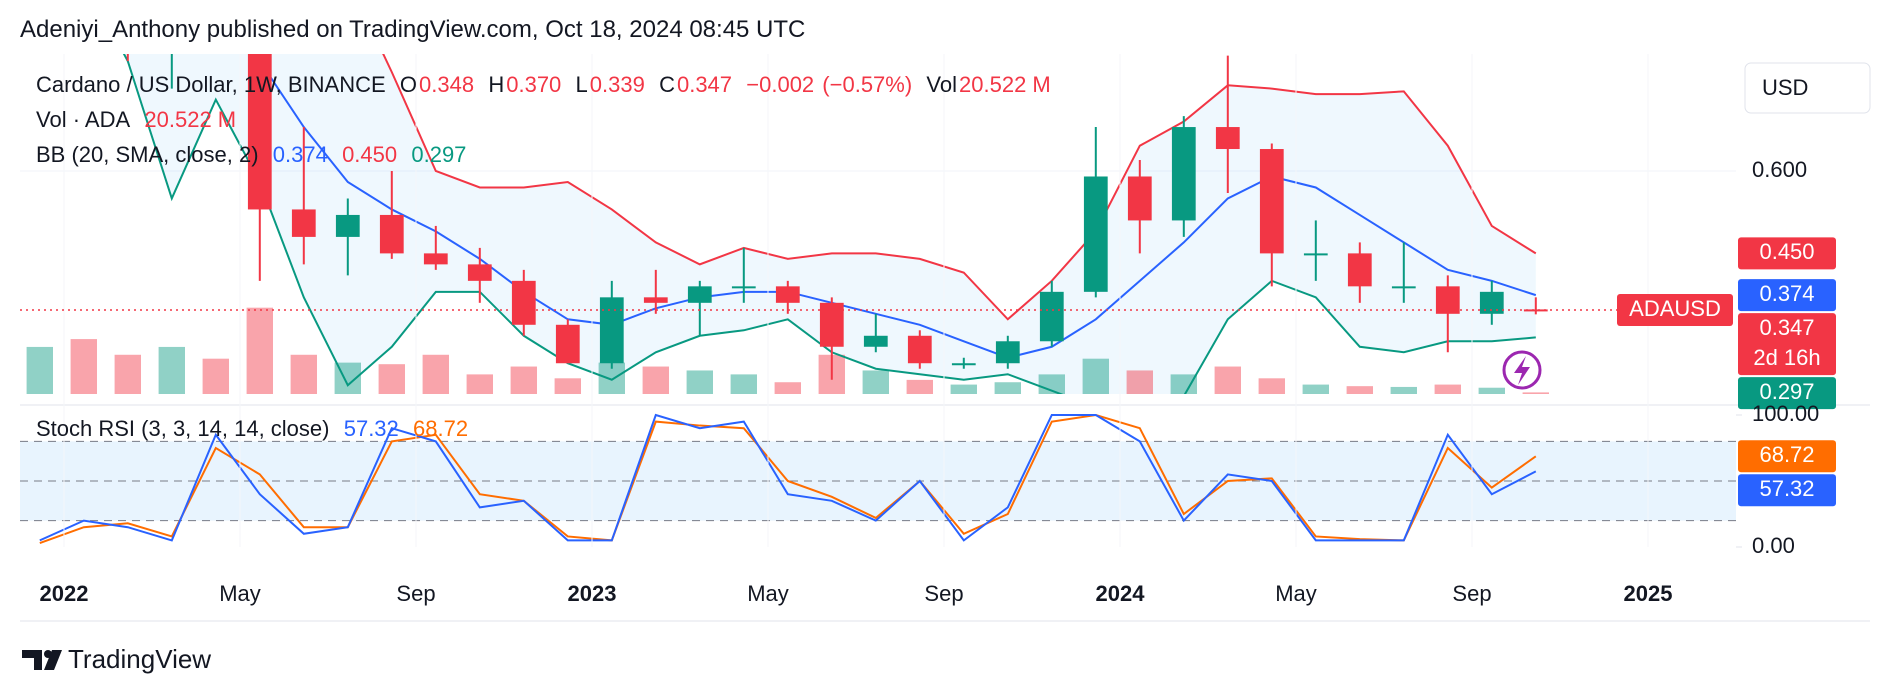  I want to click on x-tick-label: 2025, so click(1648, 593).